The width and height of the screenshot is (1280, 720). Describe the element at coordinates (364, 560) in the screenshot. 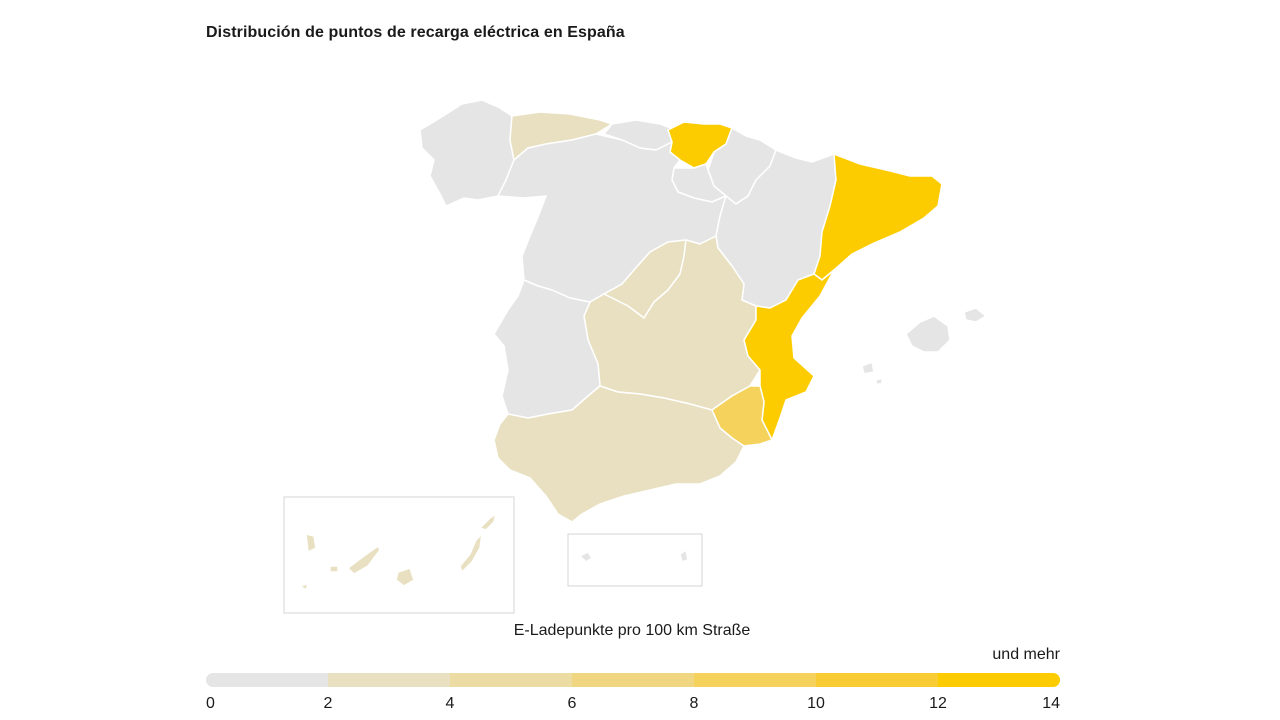

I see `region-canarias-tenerife: Canarias` at that location.